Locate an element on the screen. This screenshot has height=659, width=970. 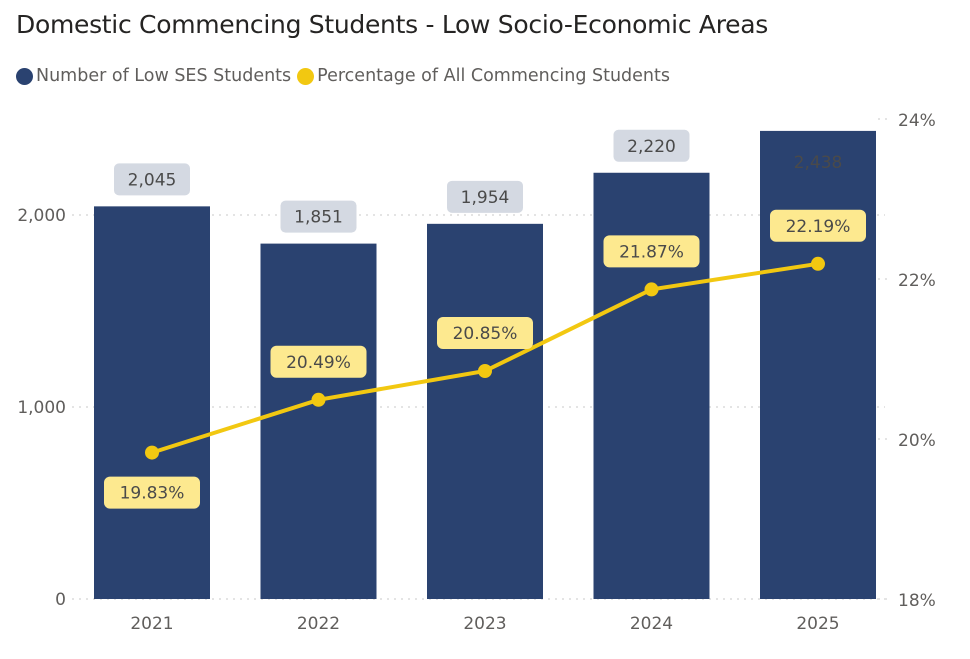
bar-data-label: 2,045 is located at coordinates (152, 180).